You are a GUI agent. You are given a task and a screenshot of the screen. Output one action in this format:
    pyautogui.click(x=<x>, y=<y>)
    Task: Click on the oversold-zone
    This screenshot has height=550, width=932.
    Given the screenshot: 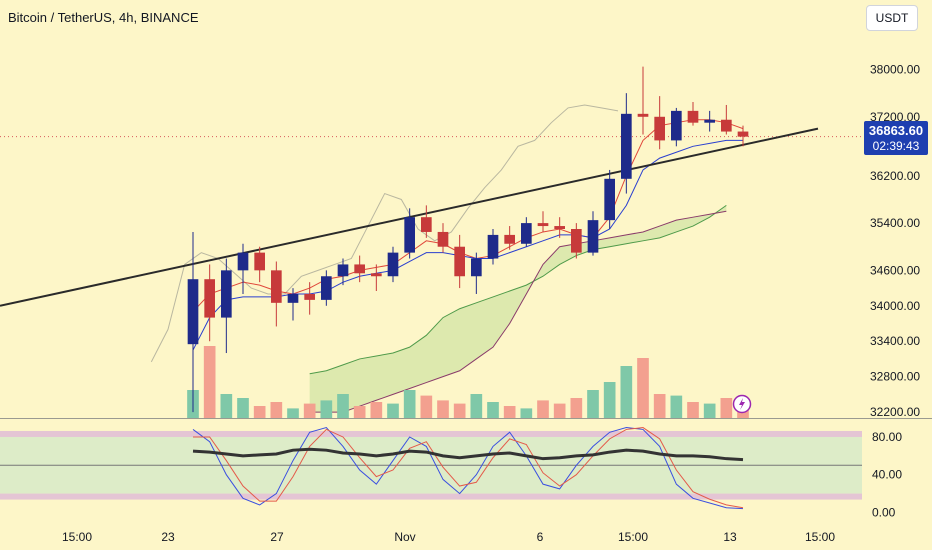 What is the action you would take?
    pyautogui.click(x=431, y=496)
    